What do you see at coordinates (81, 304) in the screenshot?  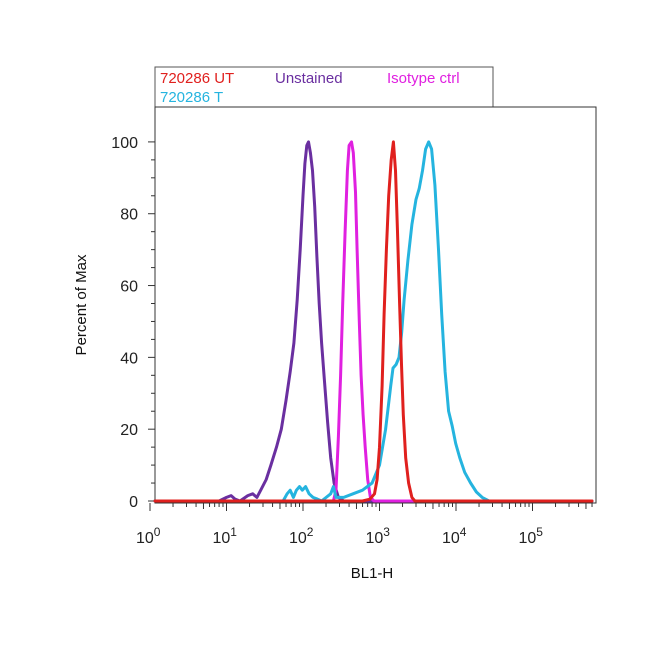 I see `y-axis-title: Percent of Max` at bounding box center [81, 304].